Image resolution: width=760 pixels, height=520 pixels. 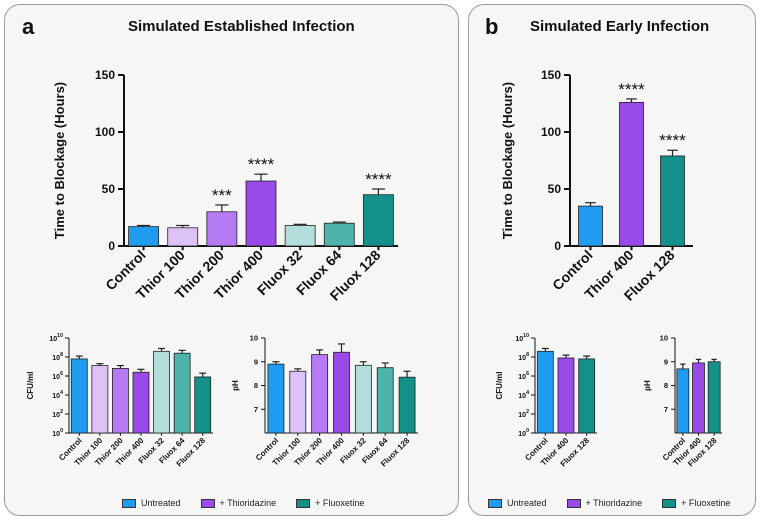 I want to click on a_ph-ytick-label: 9, so click(x=256, y=361).